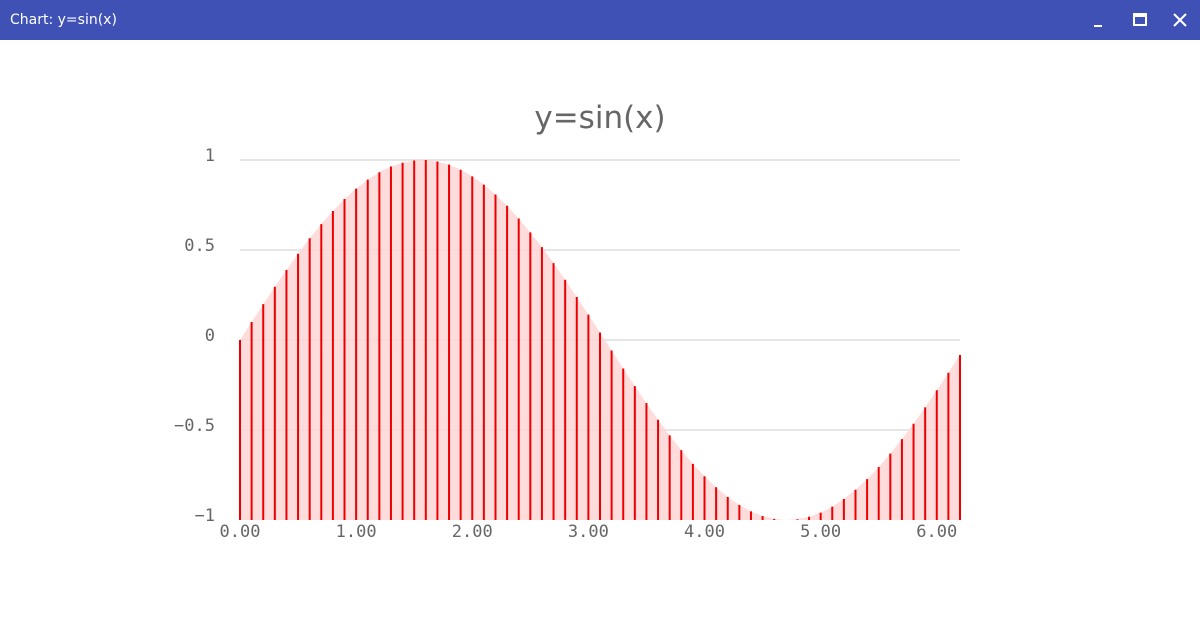 The height and width of the screenshot is (640, 1200). Describe the element at coordinates (194, 336) in the screenshot. I see `y-axis-ticks: 1 0.5 0 −0.5 −1` at that location.